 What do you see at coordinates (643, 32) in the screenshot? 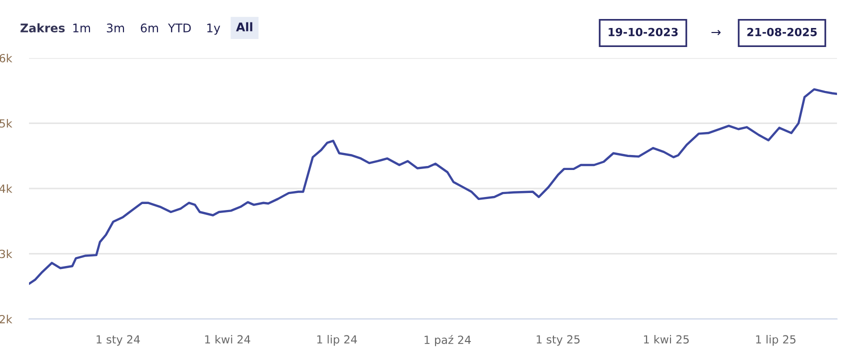
I see `text: 19-10-2023` at bounding box center [643, 32].